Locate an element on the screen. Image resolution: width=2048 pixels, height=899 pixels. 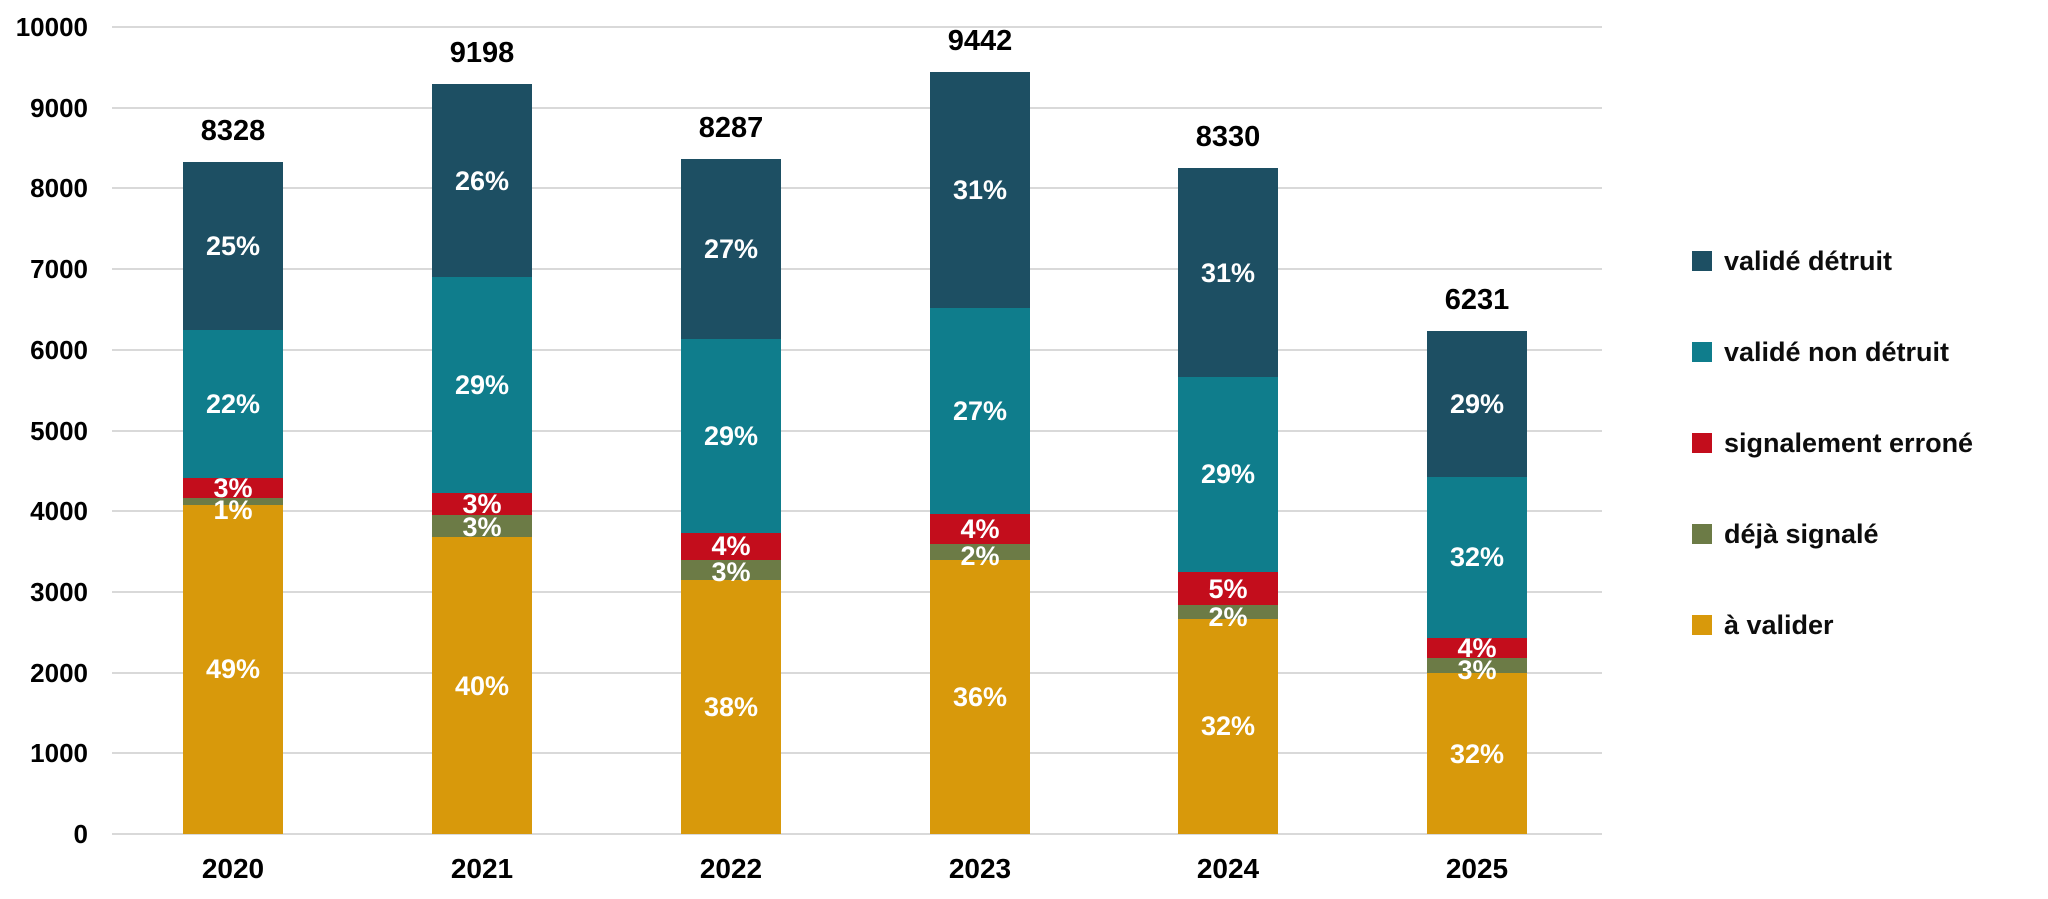
legend-label: validé non détruit is located at coordinates (1837, 351).